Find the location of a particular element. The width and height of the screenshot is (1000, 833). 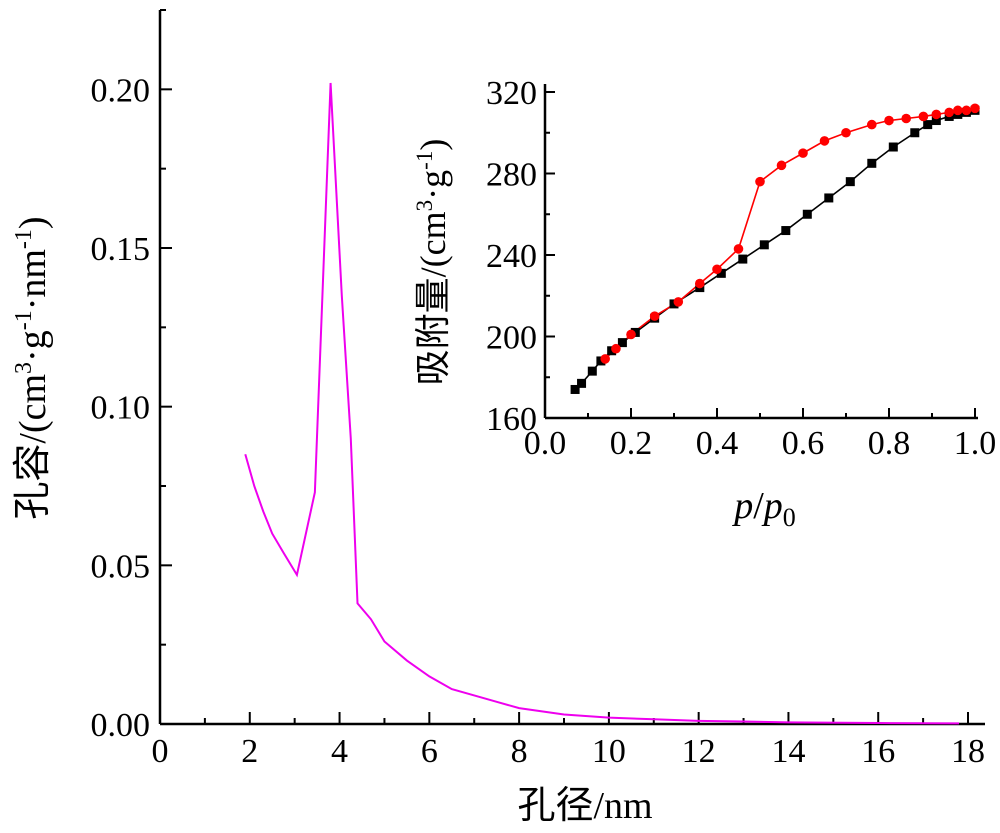

main-x-tick-label: 14 is located at coordinates (788, 751).